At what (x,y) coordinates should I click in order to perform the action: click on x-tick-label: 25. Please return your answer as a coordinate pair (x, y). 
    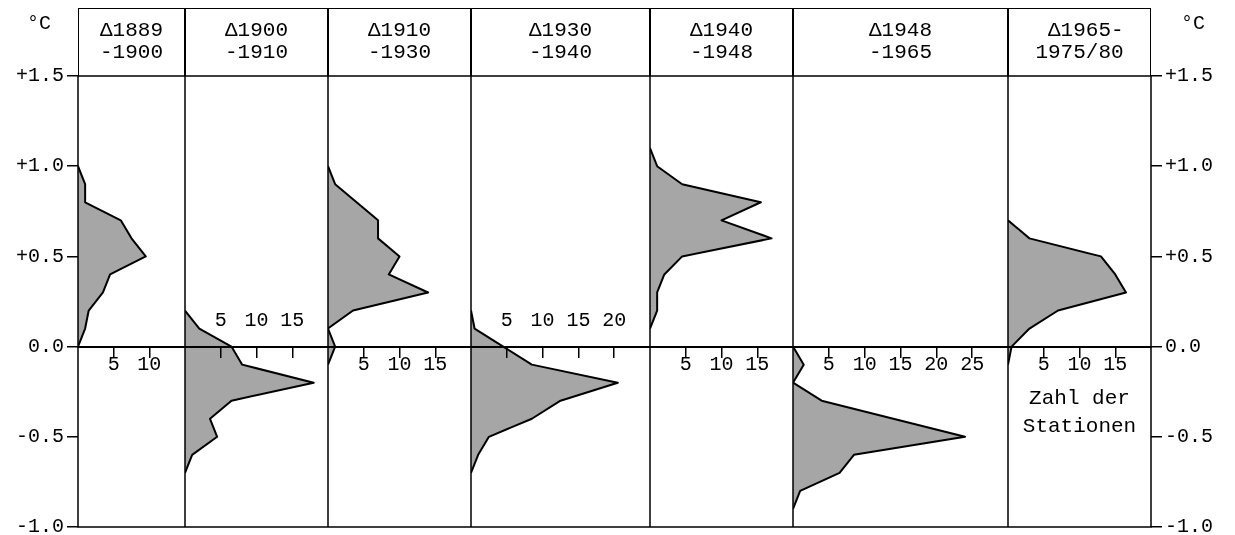
    Looking at the image, I should click on (972, 364).